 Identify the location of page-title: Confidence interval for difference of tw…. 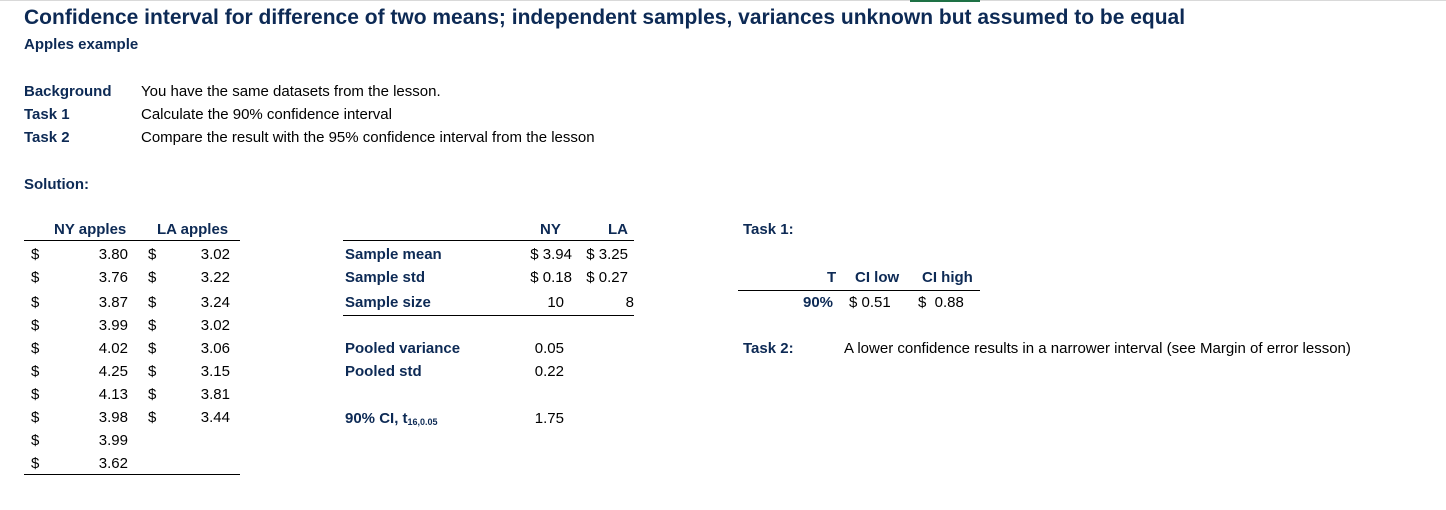
(605, 17).